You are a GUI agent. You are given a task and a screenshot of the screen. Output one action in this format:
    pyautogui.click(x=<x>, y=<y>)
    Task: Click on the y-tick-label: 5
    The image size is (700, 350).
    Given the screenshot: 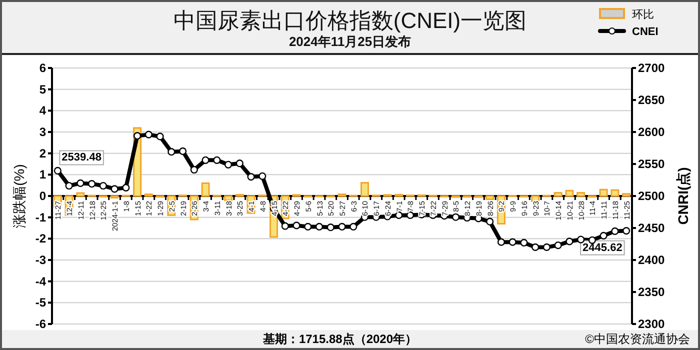 What is the action you would take?
    pyautogui.click(x=42, y=89)
    